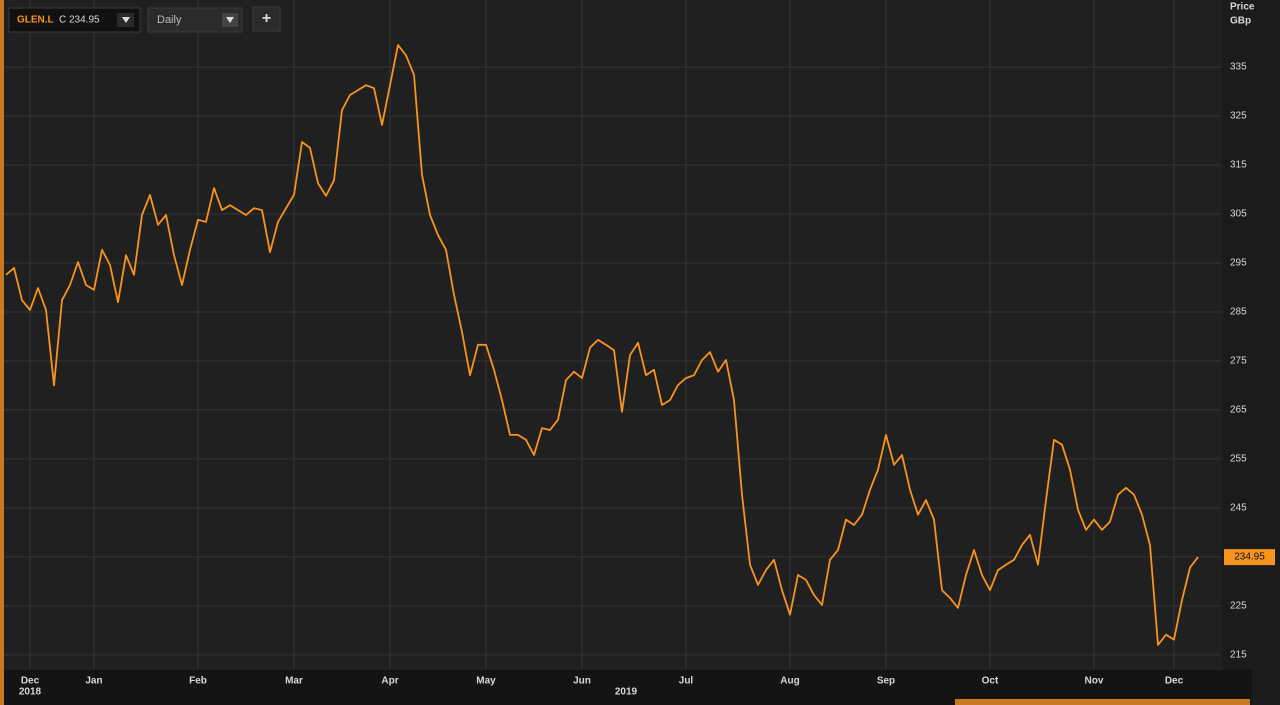  Describe the element at coordinates (79, 20) in the screenshot. I see `close-label: C 234.95` at that location.